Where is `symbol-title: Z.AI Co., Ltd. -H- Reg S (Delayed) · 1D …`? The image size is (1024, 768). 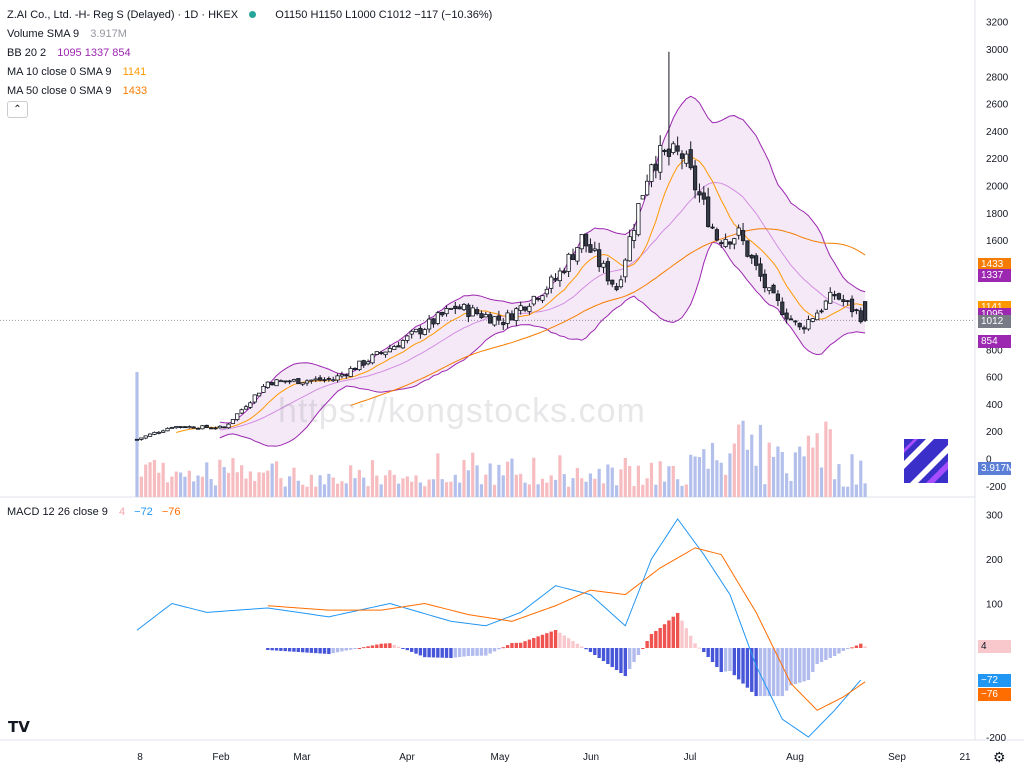
symbol-title: Z.AI Co., Ltd. -H- Reg S (Delayed) · 1D … is located at coordinates (123, 15).